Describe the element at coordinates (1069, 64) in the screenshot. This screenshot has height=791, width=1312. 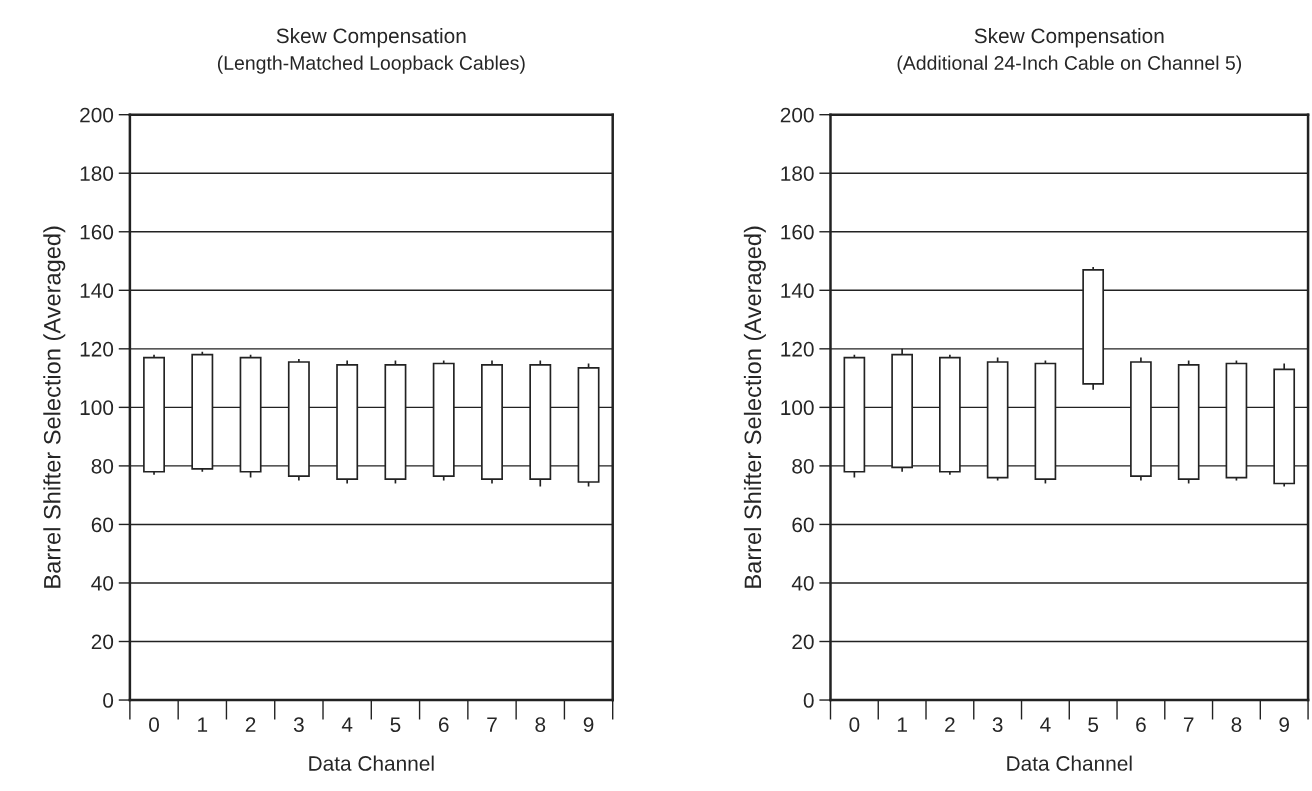
I see `chart-subtitle: (Additional 24-Inch Cable on Channel 5)` at that location.